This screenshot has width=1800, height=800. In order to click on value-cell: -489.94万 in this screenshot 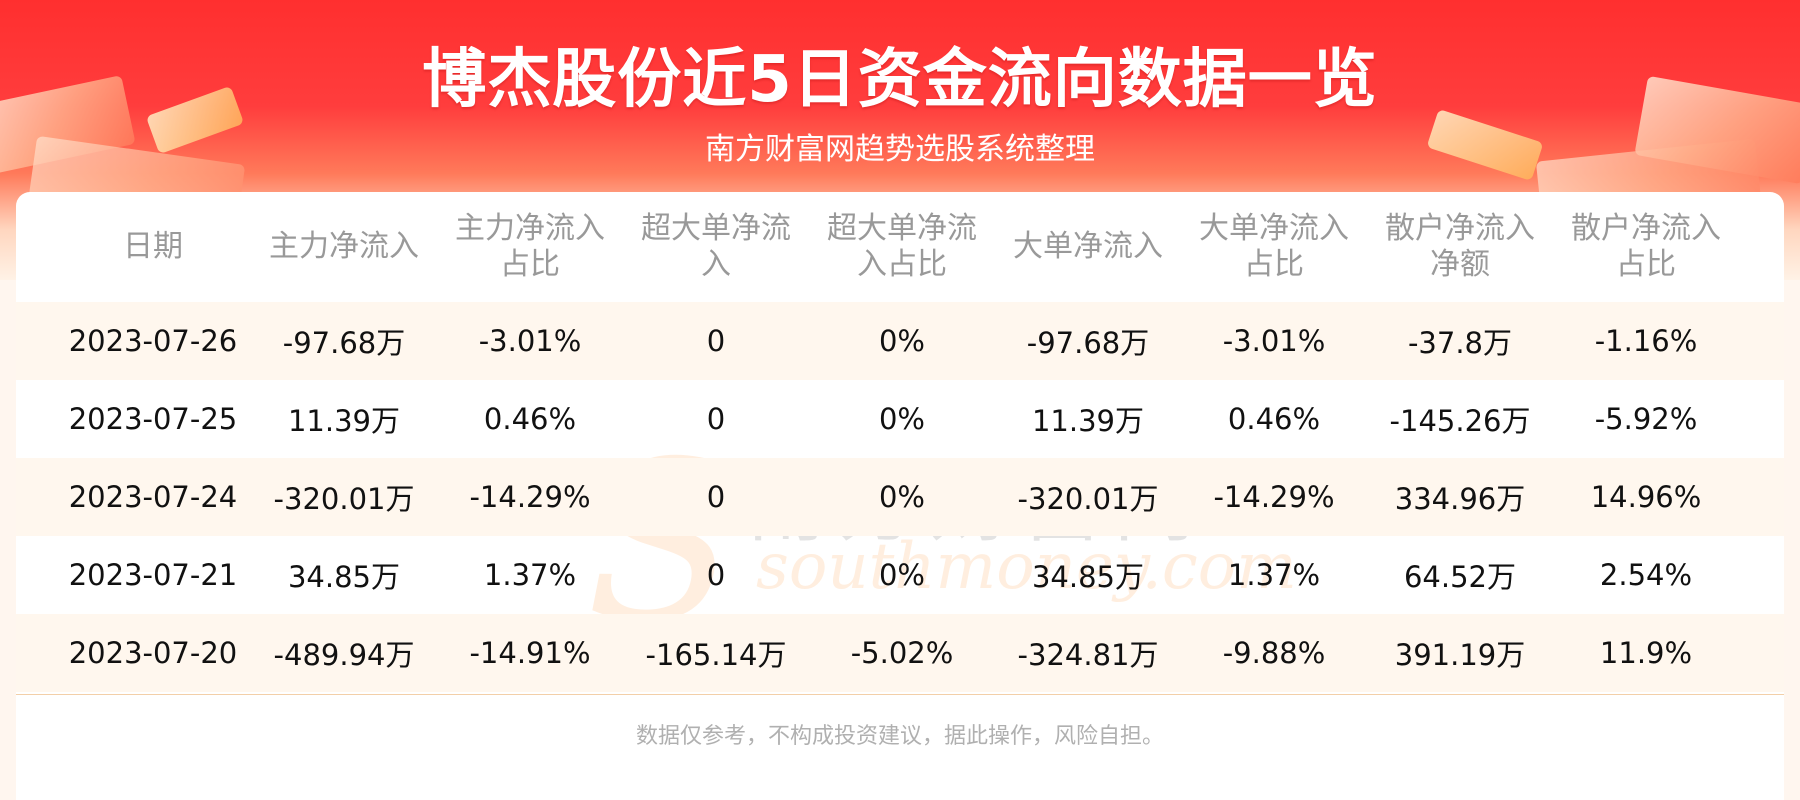, I will do `click(344, 655)`.